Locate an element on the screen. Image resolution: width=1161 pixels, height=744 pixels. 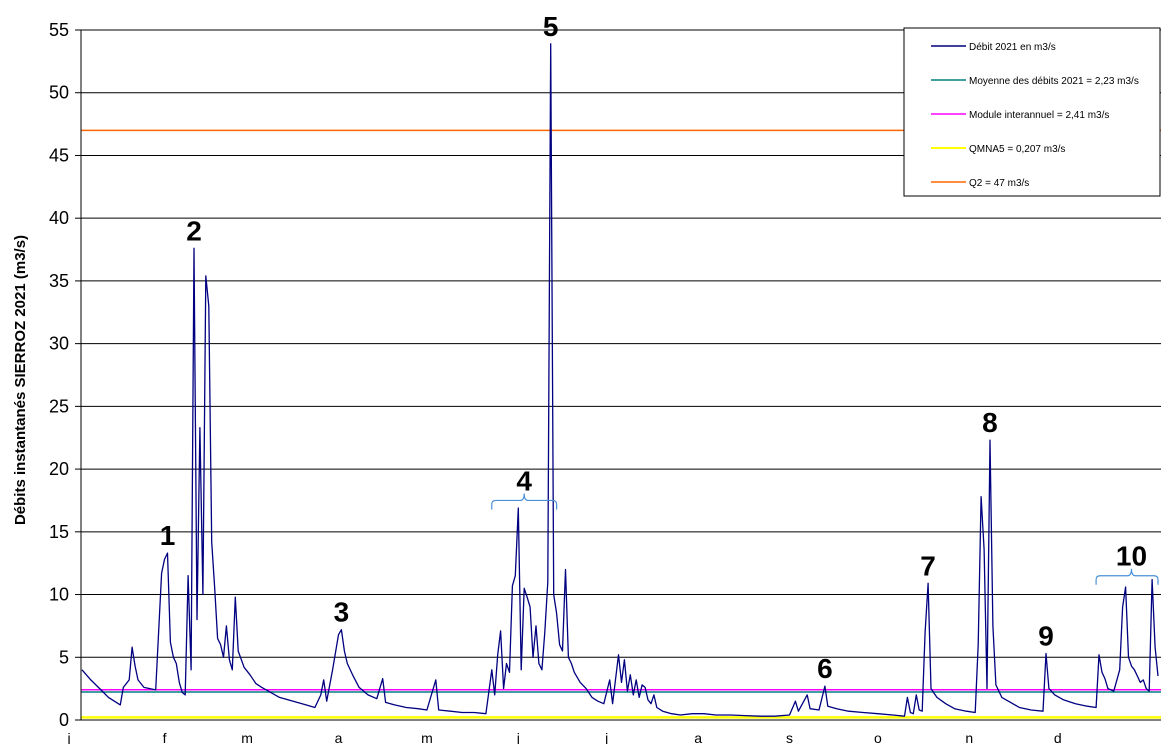
annotation-label-4: 4 is located at coordinates (524, 480).